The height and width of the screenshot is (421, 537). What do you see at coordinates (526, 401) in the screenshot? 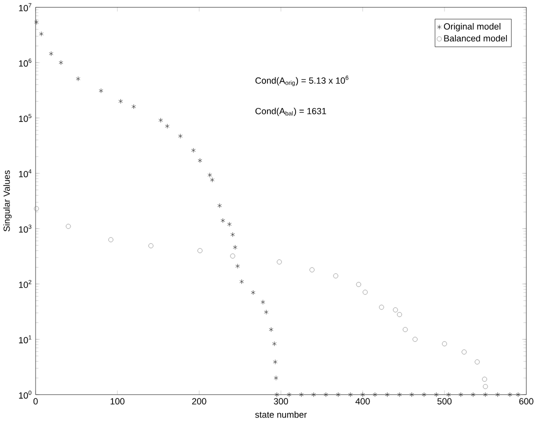
I see `x-tick-label: 600` at bounding box center [526, 401].